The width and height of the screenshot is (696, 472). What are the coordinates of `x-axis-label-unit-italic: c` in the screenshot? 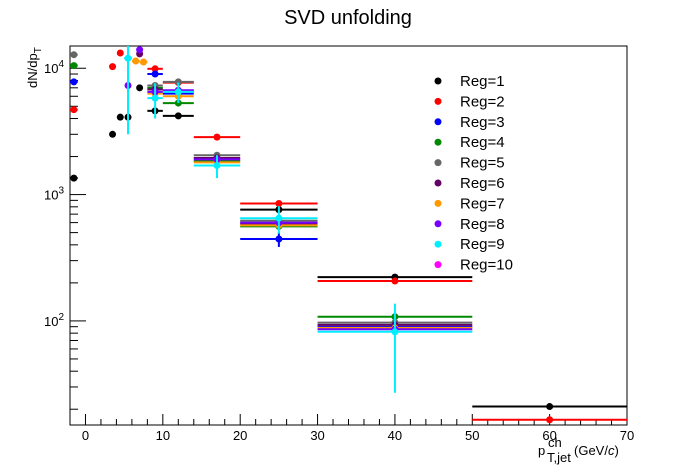 It's located at (611, 450).